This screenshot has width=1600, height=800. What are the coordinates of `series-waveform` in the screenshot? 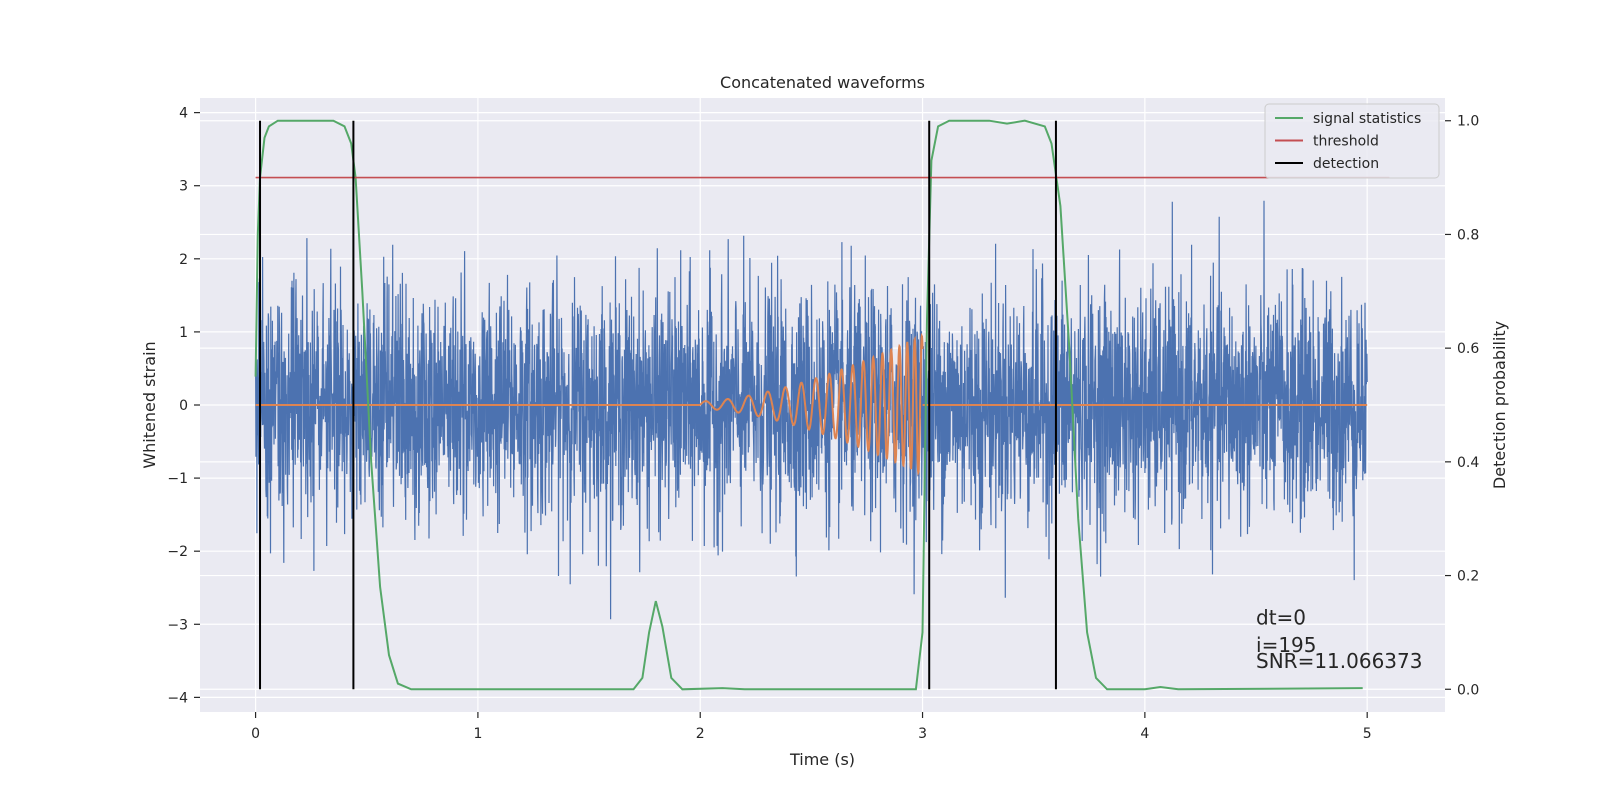 It's located at (811, 404).